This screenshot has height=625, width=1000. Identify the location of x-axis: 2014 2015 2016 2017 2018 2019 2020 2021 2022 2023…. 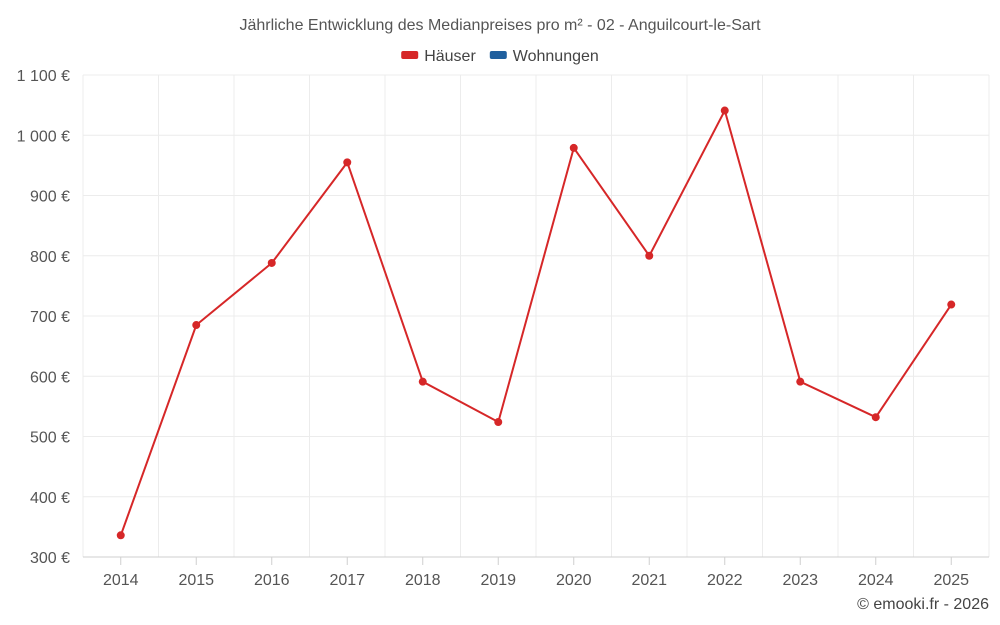
(536, 572).